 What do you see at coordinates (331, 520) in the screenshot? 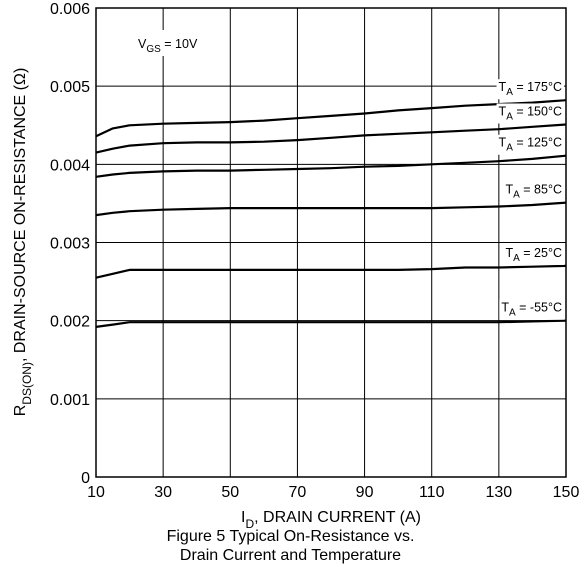
I see `x-axis-title: ID, DRAIN CURRENT (A)` at bounding box center [331, 520].